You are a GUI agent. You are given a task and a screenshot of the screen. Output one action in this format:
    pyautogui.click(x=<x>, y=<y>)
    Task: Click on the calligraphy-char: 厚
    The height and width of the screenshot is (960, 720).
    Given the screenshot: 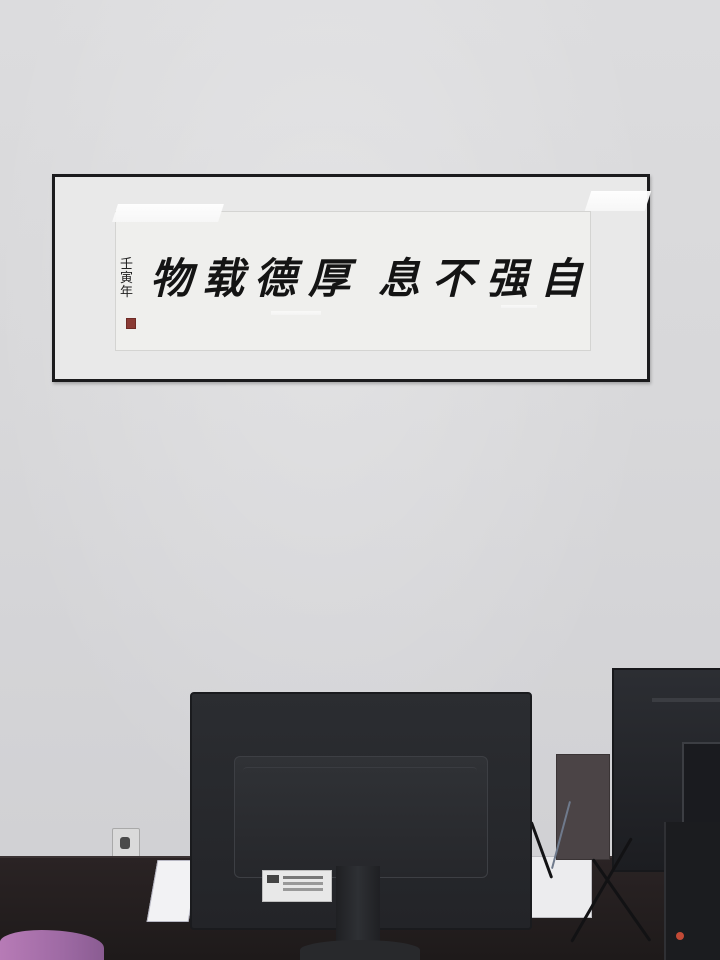 What is the action you would take?
    pyautogui.click(x=330, y=278)
    